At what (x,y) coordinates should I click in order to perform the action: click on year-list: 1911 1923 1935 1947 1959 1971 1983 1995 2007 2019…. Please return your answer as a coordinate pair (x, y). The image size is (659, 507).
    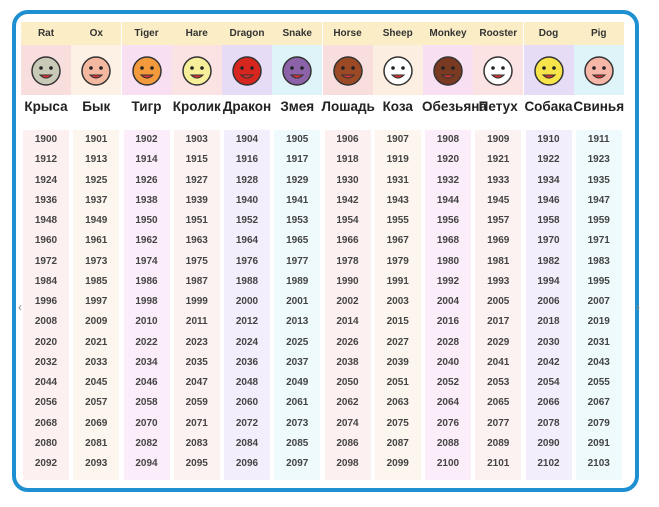
    Looking at the image, I should click on (598, 305).